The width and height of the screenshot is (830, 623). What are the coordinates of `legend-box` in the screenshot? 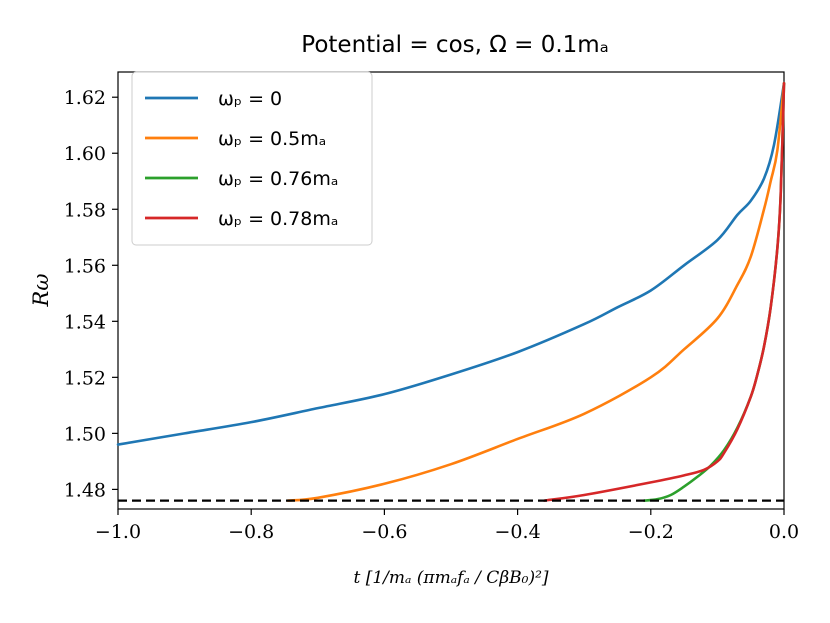 It's located at (252, 158).